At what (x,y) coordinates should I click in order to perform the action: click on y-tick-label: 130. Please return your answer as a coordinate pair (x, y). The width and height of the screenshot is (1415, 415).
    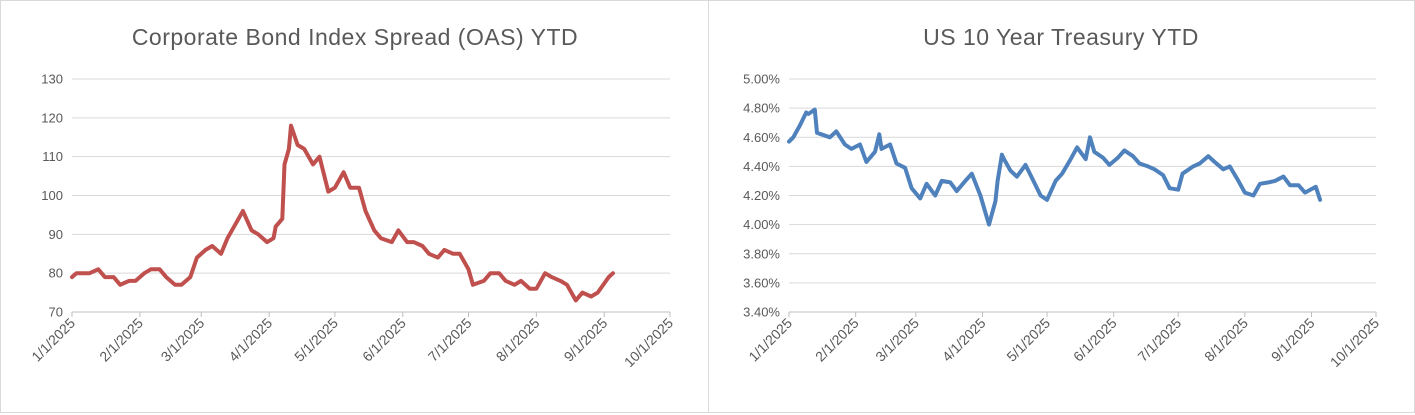
    Looking at the image, I should click on (52, 79).